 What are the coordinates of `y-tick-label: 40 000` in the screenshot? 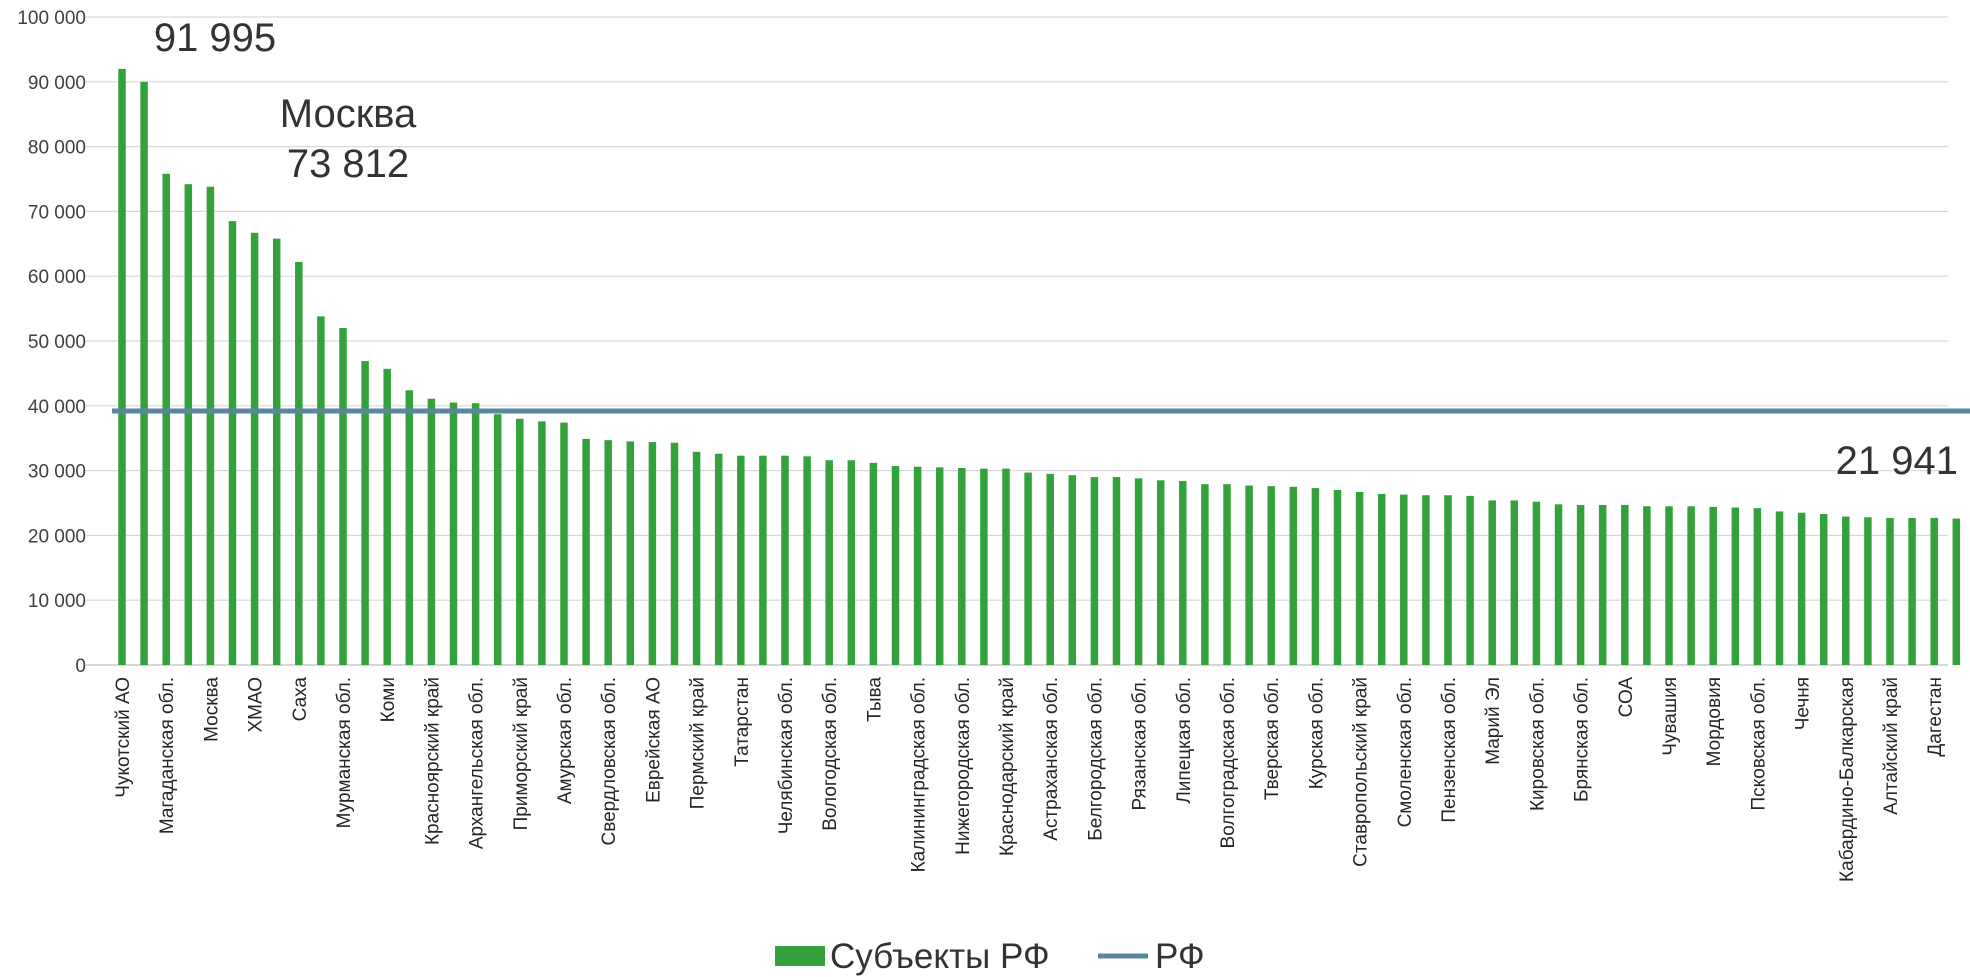 It's located at (57, 407).